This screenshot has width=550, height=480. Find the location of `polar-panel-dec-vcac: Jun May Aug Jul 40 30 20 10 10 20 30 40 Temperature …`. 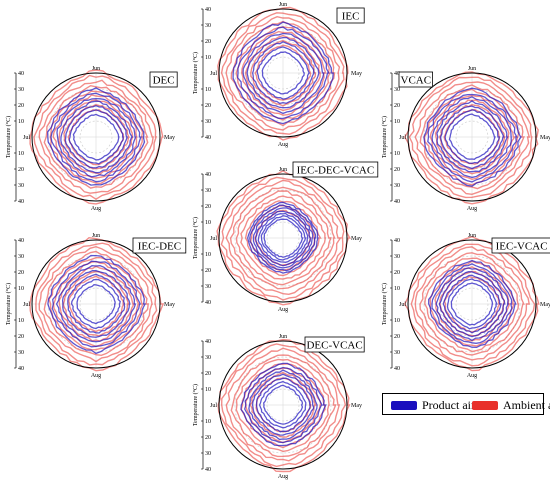

polar-panel-dec-vcac: Jun May Aug Jul 40 30 20 10 10 20 30 40 Temperature … is located at coordinates (278, 407).